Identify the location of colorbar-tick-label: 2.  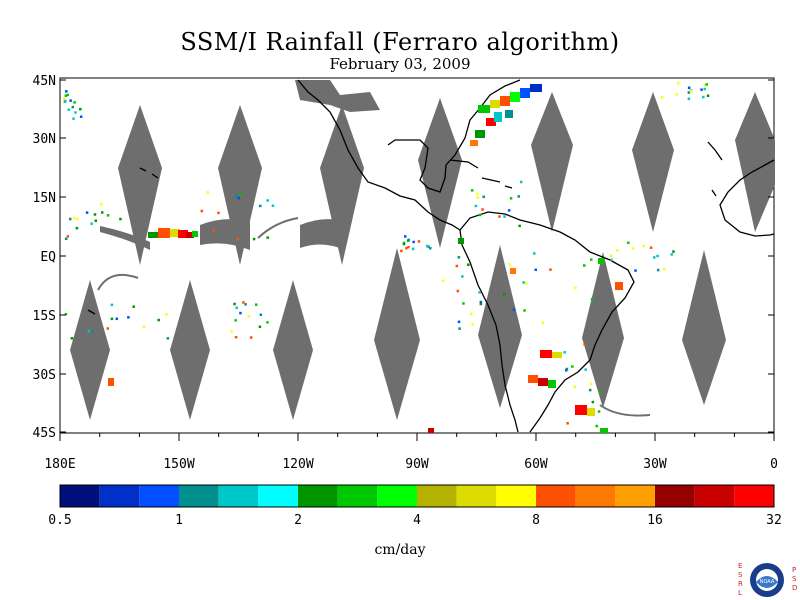
(298, 520).